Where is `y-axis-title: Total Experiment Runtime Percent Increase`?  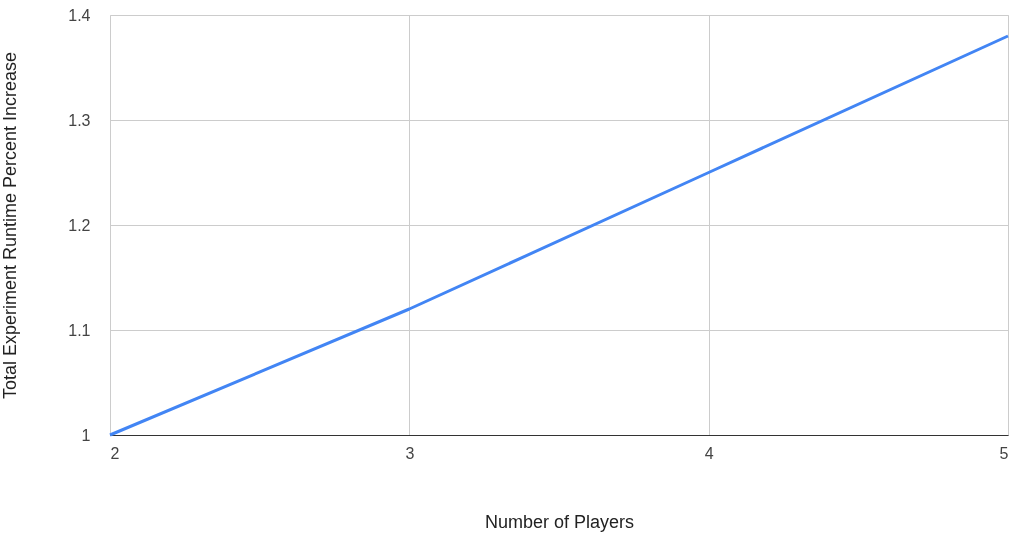
y-axis-title: Total Experiment Runtime Percent Increase is located at coordinates (10, 225).